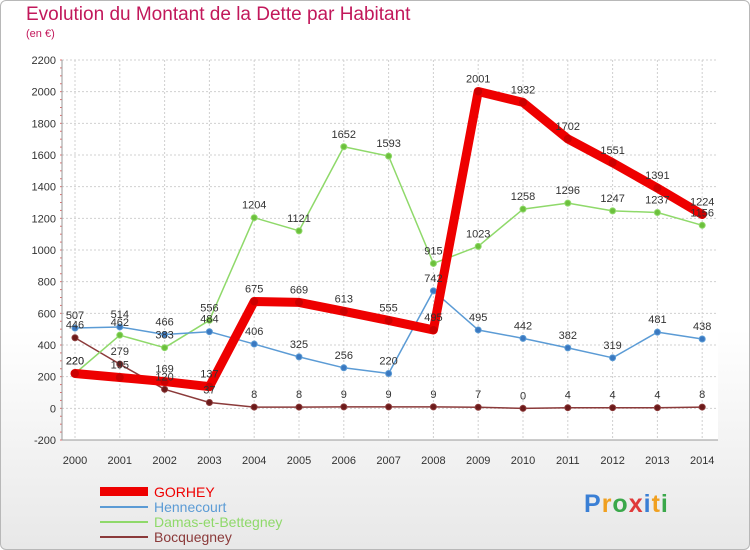  Describe the element at coordinates (344, 356) in the screenshot. I see `data-label: 256` at that location.